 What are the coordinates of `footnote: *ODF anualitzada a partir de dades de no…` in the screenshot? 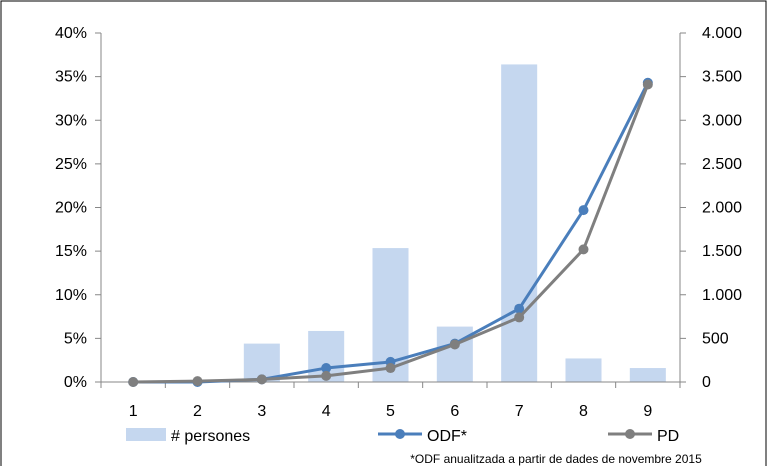 It's located at (556, 459).